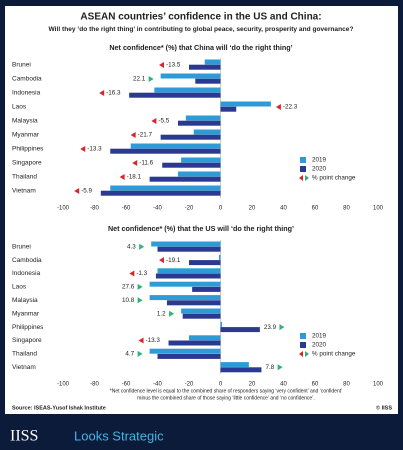 This screenshot has height=450, width=403. Describe the element at coordinates (315, 209) in the screenshot. I see `x-tick-label: 60` at that location.